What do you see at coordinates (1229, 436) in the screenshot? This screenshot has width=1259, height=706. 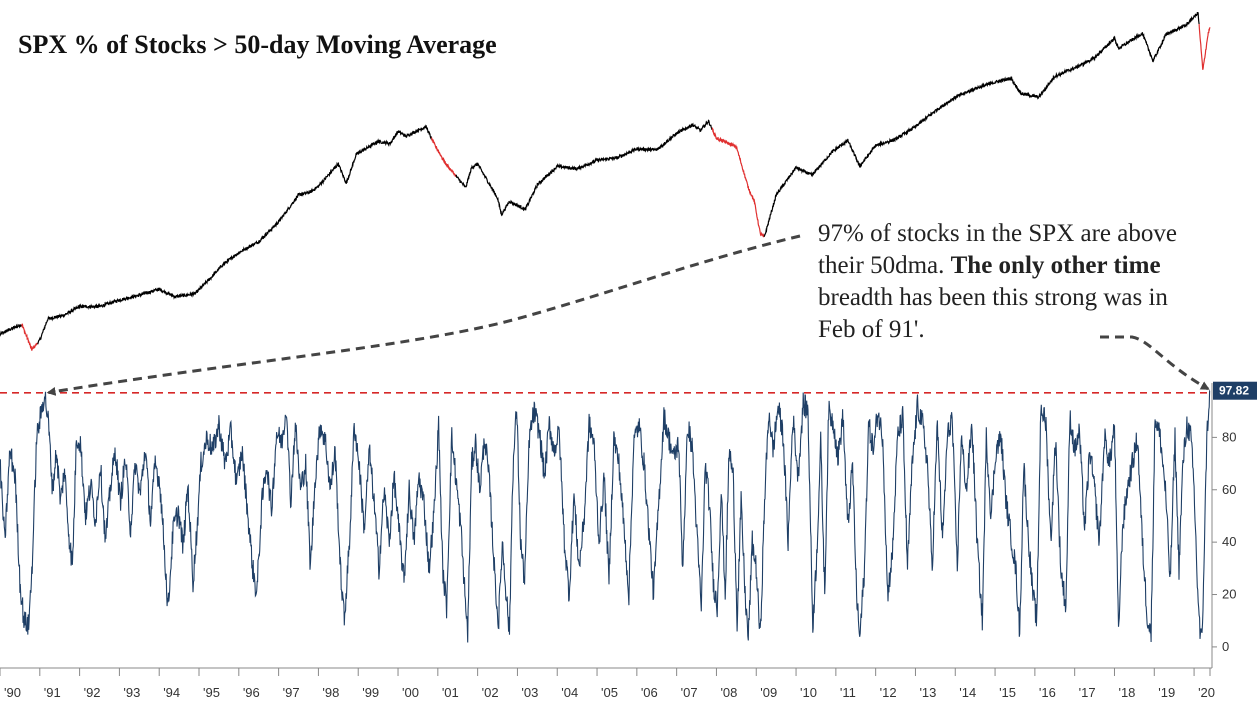 I see `y-tick-label: 80` at bounding box center [1229, 436].